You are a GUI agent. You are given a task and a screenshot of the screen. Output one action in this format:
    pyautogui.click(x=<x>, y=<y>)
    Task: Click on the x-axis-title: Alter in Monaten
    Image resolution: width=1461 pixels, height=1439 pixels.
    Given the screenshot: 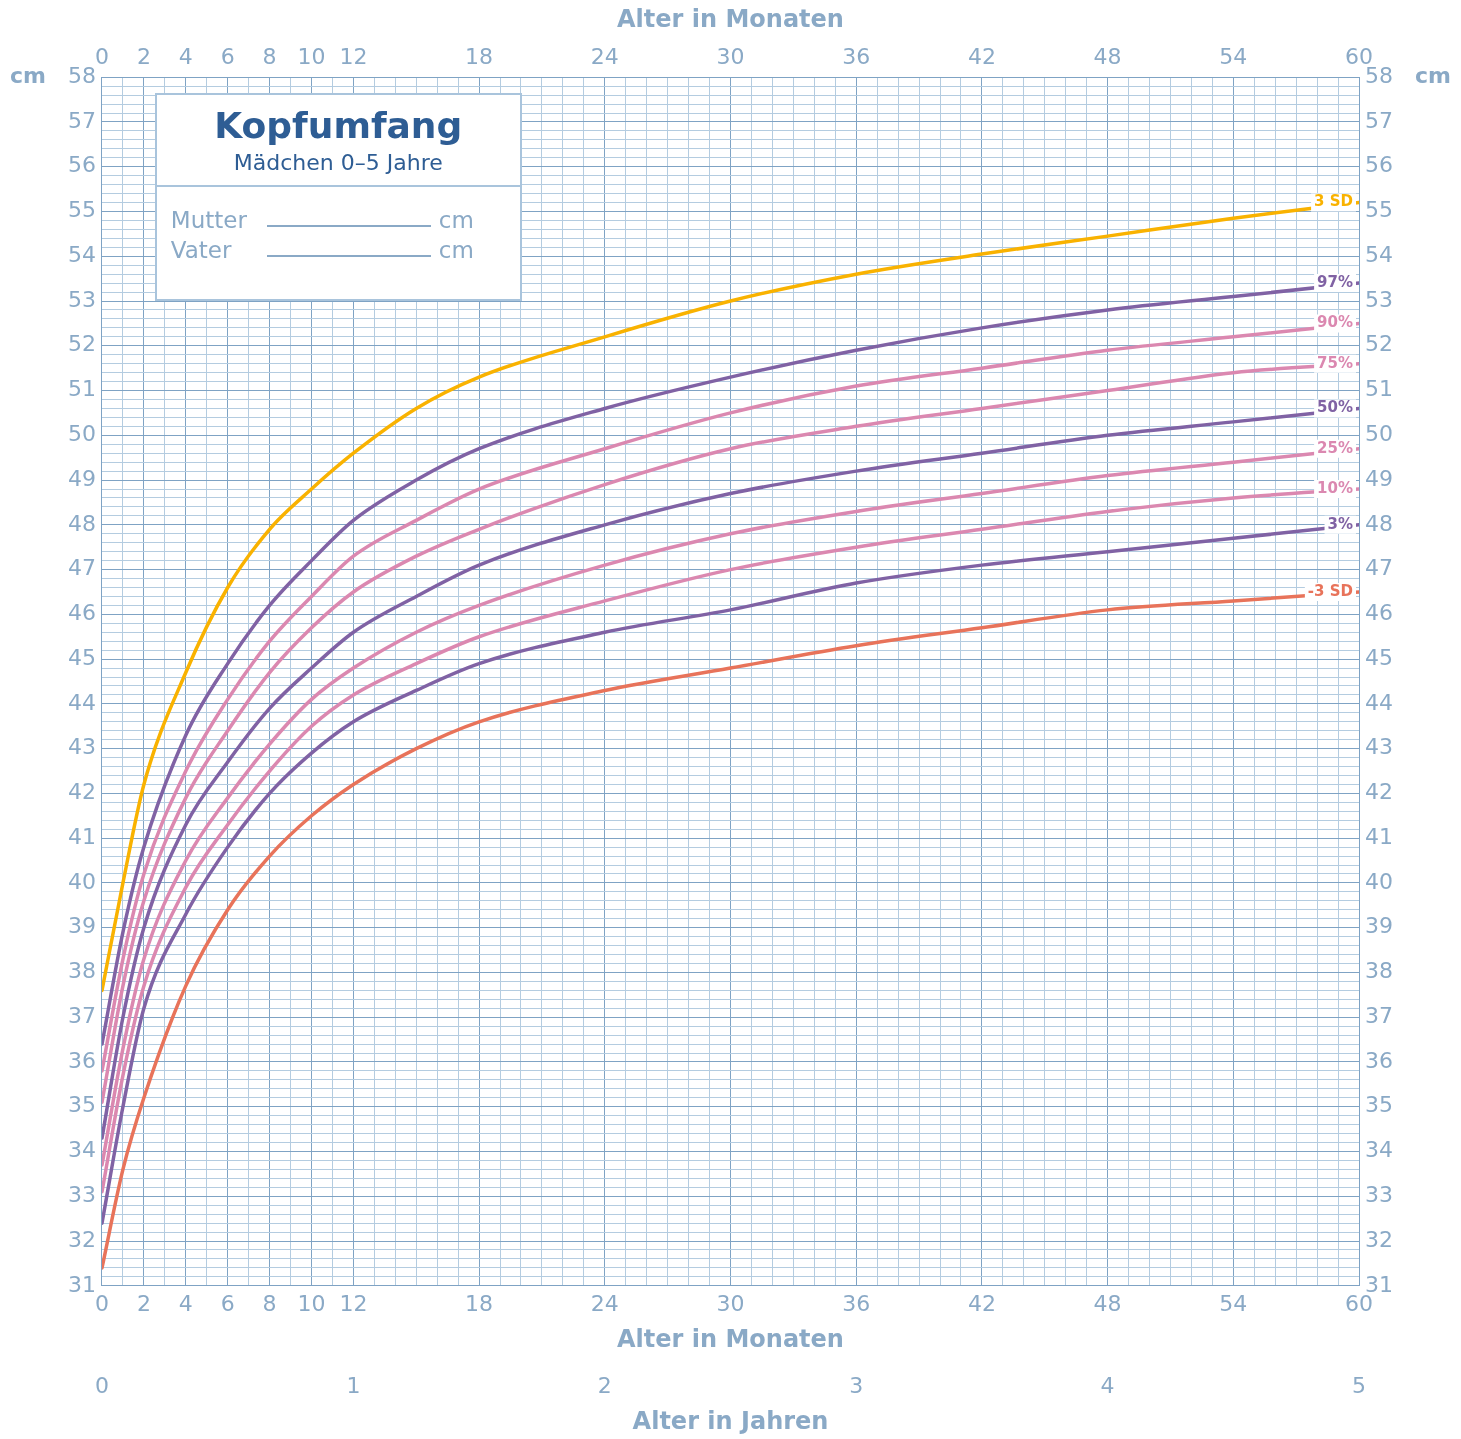 What is the action you would take?
    pyautogui.click(x=730, y=1338)
    